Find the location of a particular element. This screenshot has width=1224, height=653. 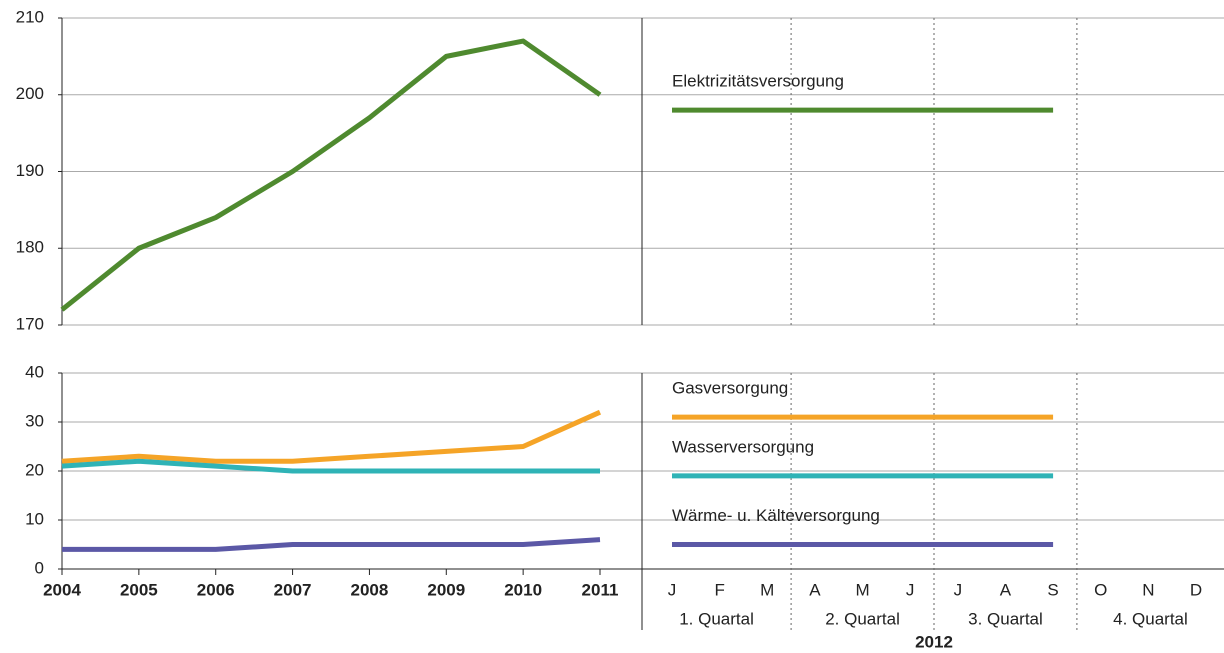

quarter-label: 2. Quartal is located at coordinates (862, 618).